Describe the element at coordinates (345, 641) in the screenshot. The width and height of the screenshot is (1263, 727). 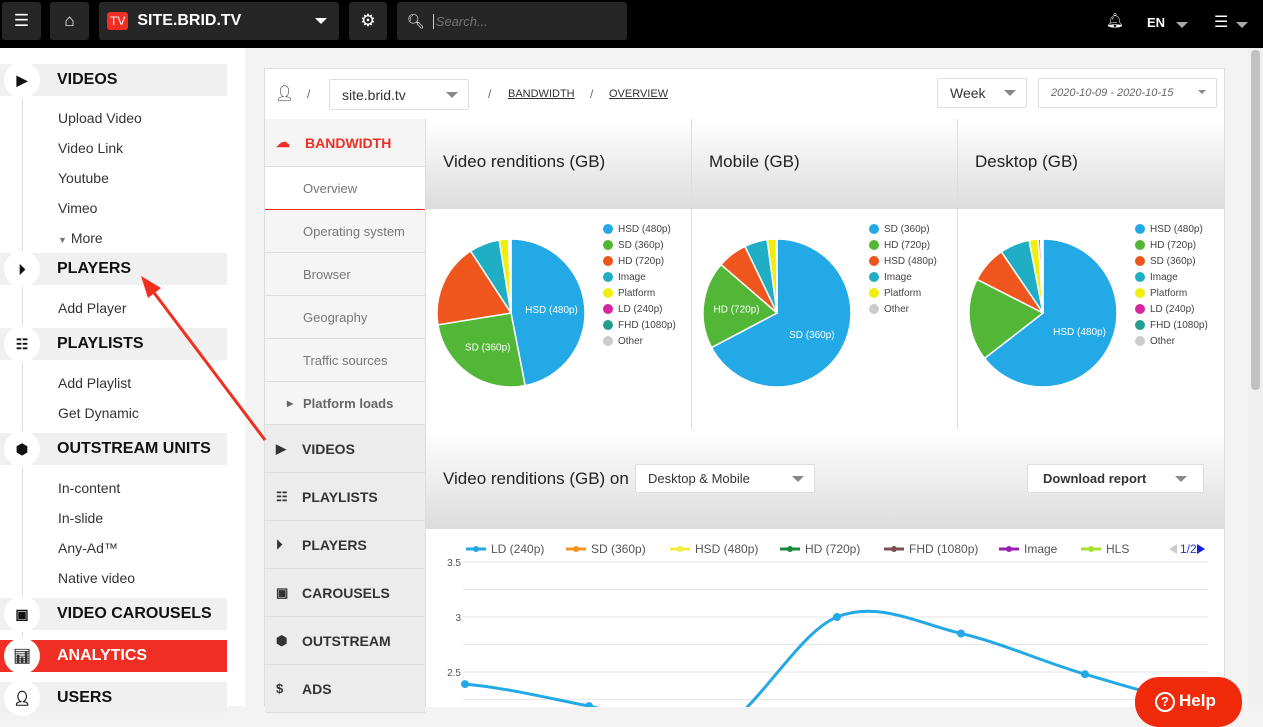
I see `subnav-outstream: ⬢OUTSTREAM` at that location.